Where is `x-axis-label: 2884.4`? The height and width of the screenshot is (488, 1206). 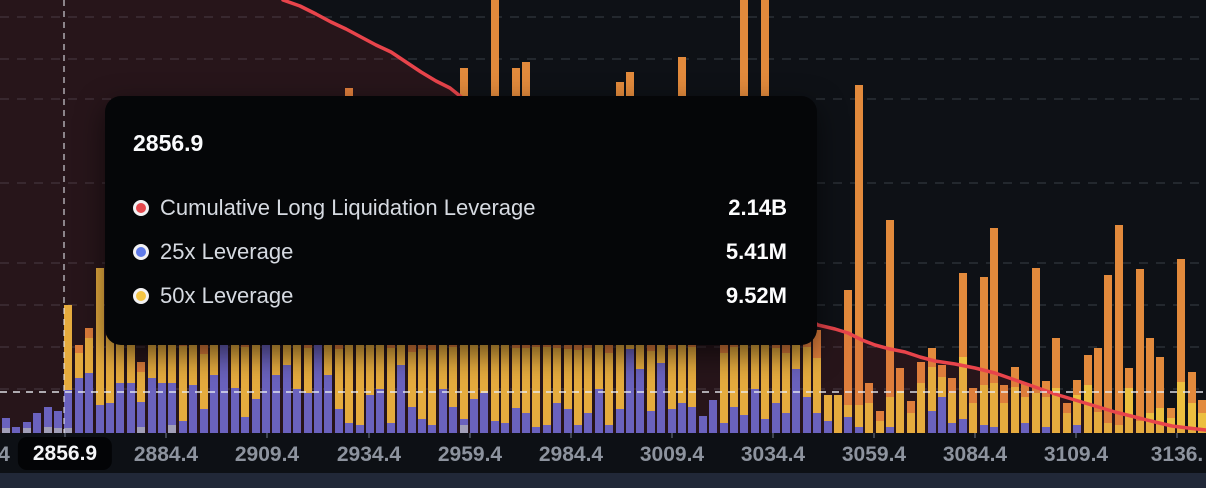 x-axis-label: 2884.4 is located at coordinates (166, 454).